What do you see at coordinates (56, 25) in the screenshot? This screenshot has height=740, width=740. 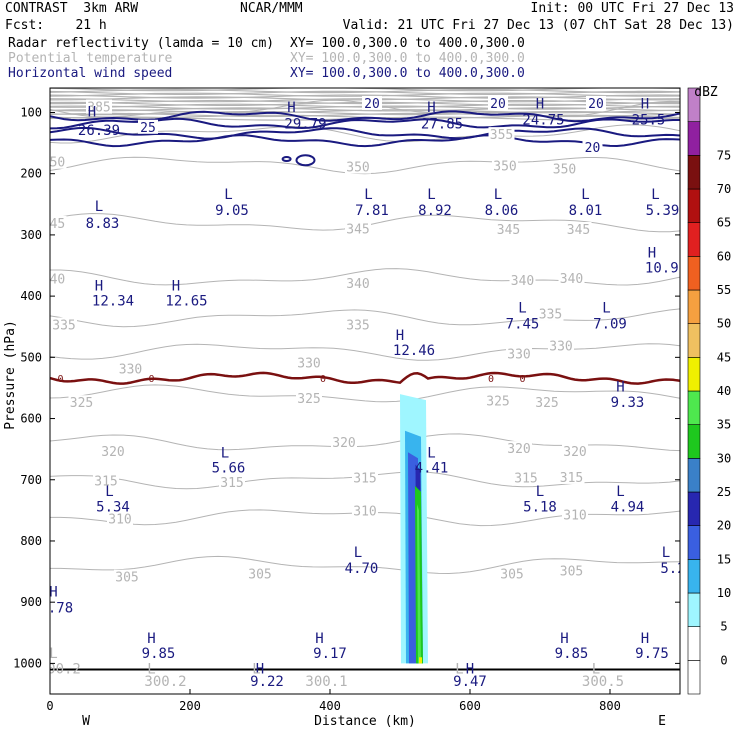 I see `forecast-hour: Fcst: 21 h` at bounding box center [56, 25].